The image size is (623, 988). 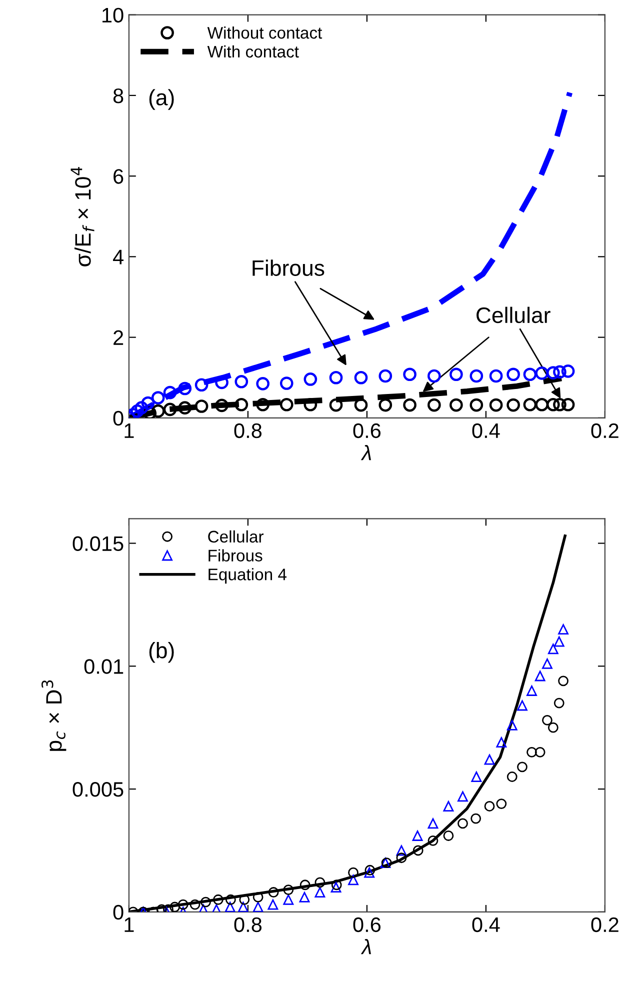 I want to click on y-tick-label: 10, so click(x=113, y=15).